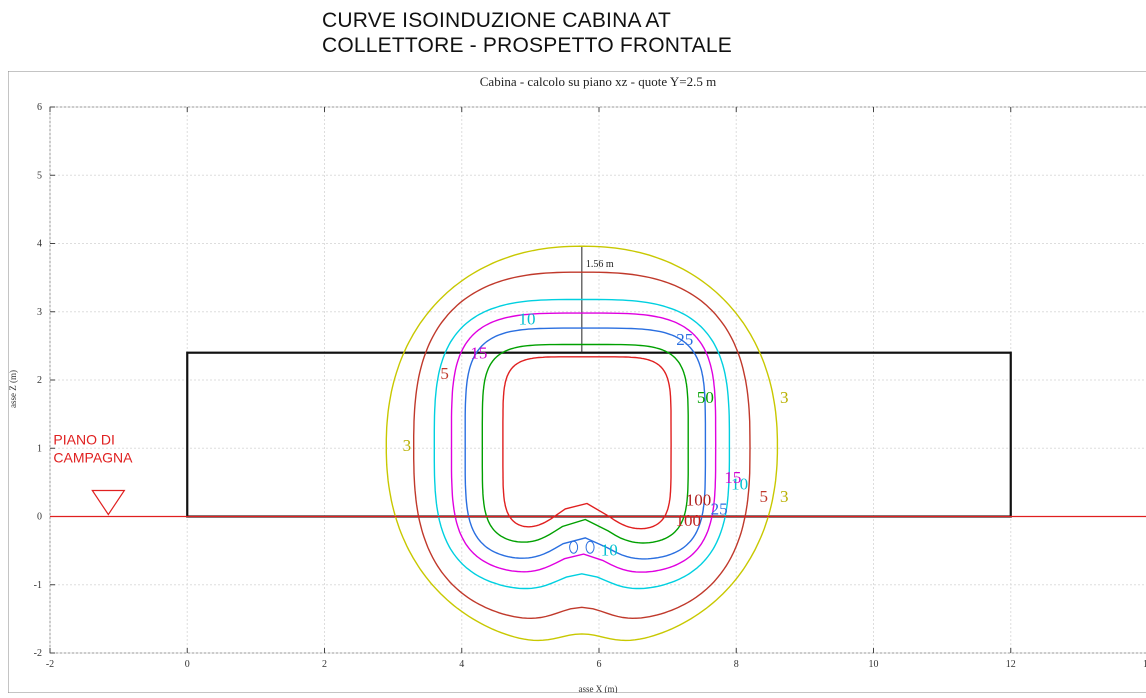  What do you see at coordinates (38, 653) in the screenshot?
I see `y-tick-label: -2` at bounding box center [38, 653].